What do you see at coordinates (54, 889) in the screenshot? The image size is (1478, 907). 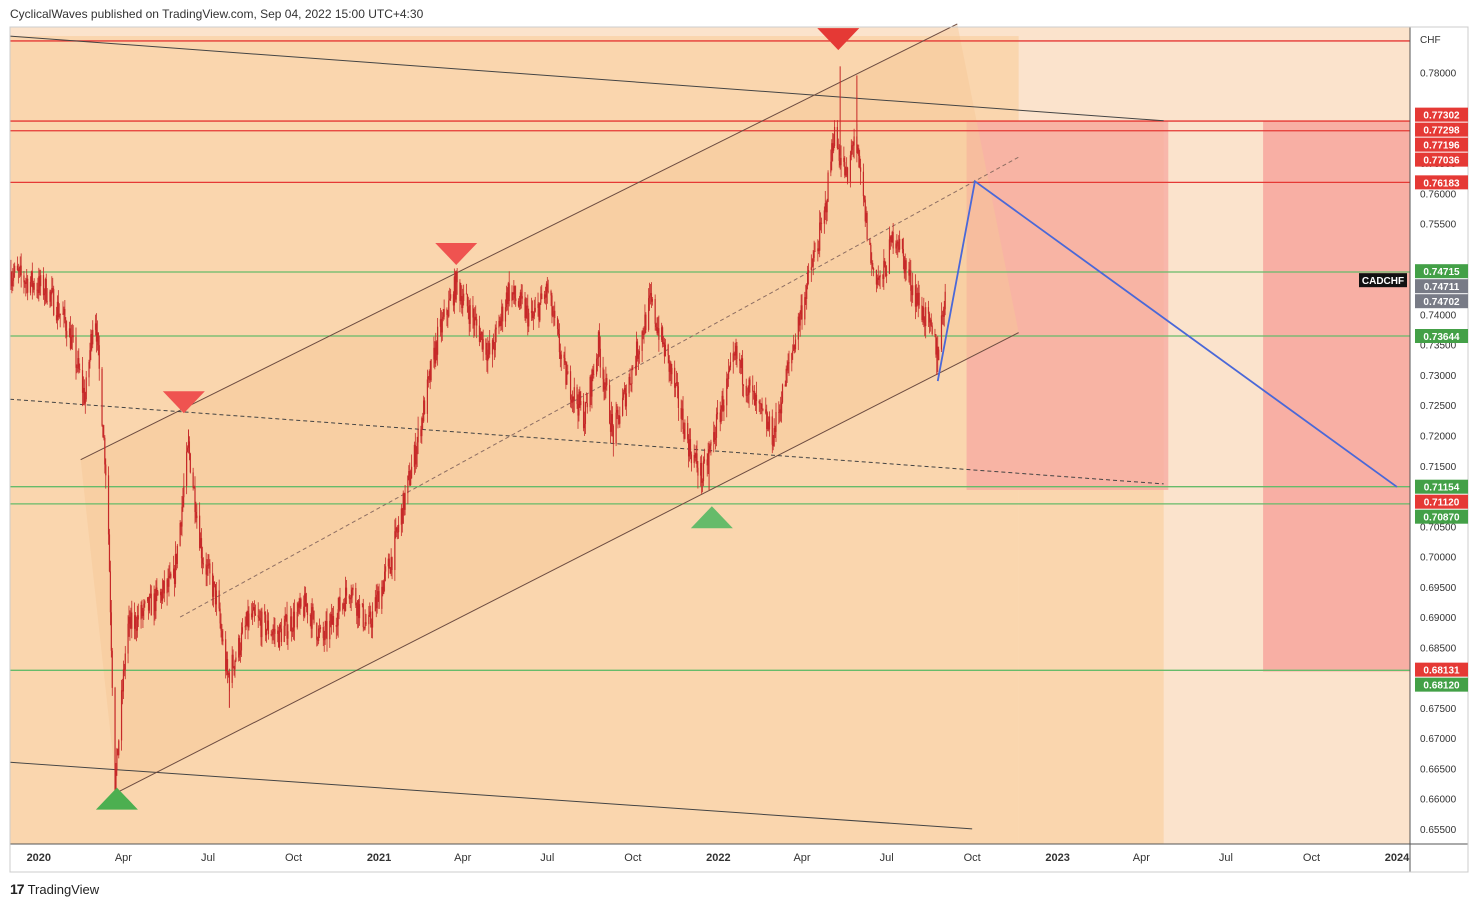 I see `tradingview-logo: 17 TradingView` at bounding box center [54, 889].